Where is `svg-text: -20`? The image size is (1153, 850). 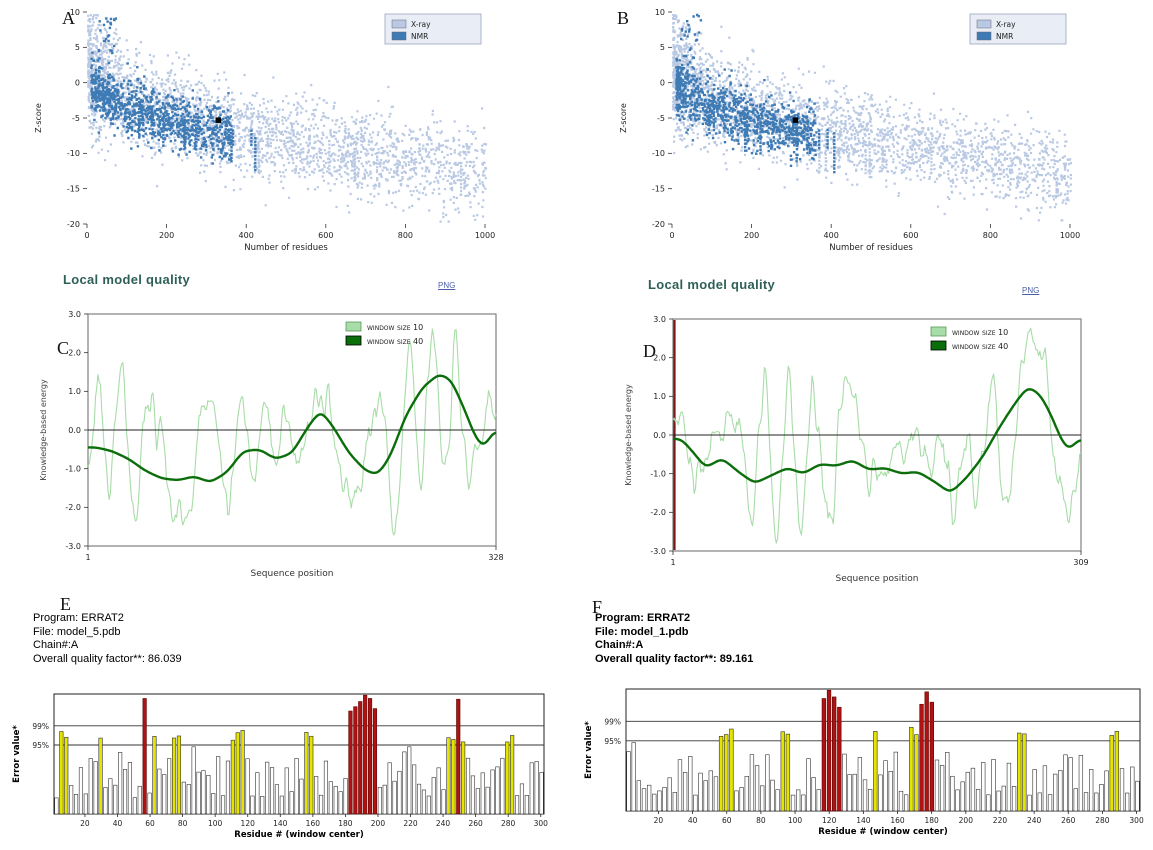
svg-text: -20 is located at coordinates (658, 224).